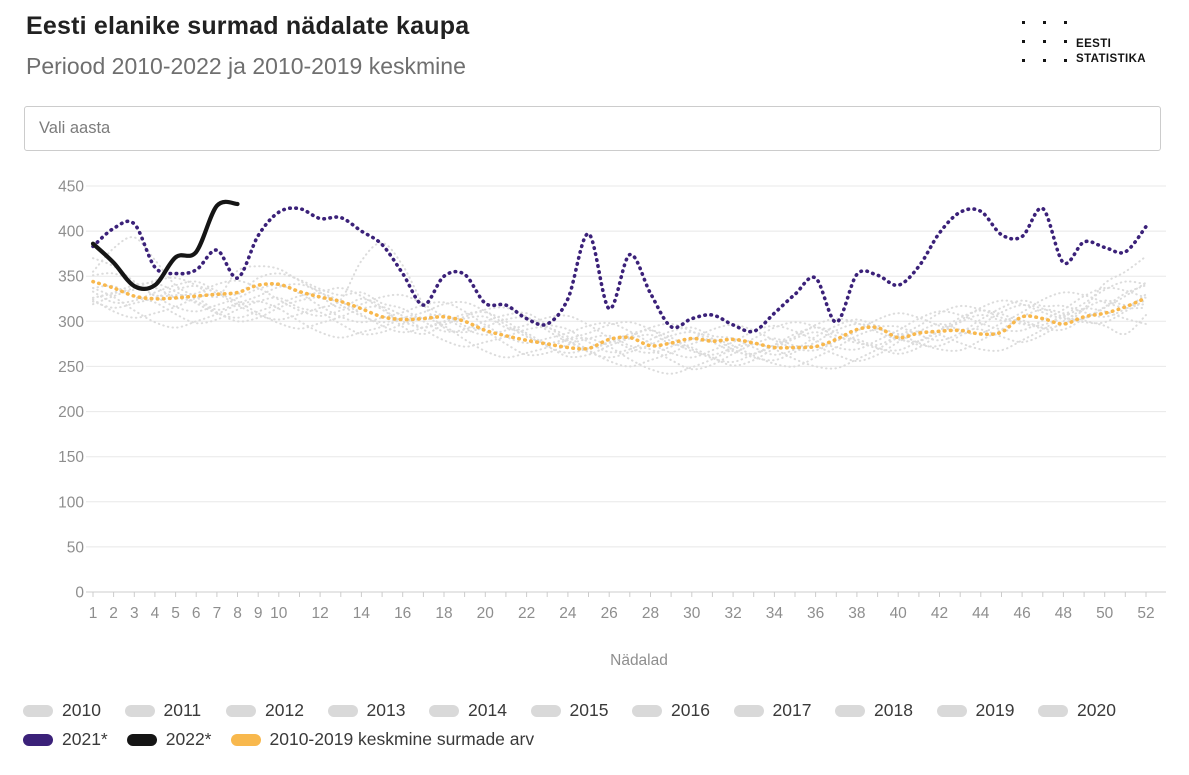 The width and height of the screenshot is (1189, 775). I want to click on page-title: Eesti elanike surmad nädalate kaupa, so click(248, 26).